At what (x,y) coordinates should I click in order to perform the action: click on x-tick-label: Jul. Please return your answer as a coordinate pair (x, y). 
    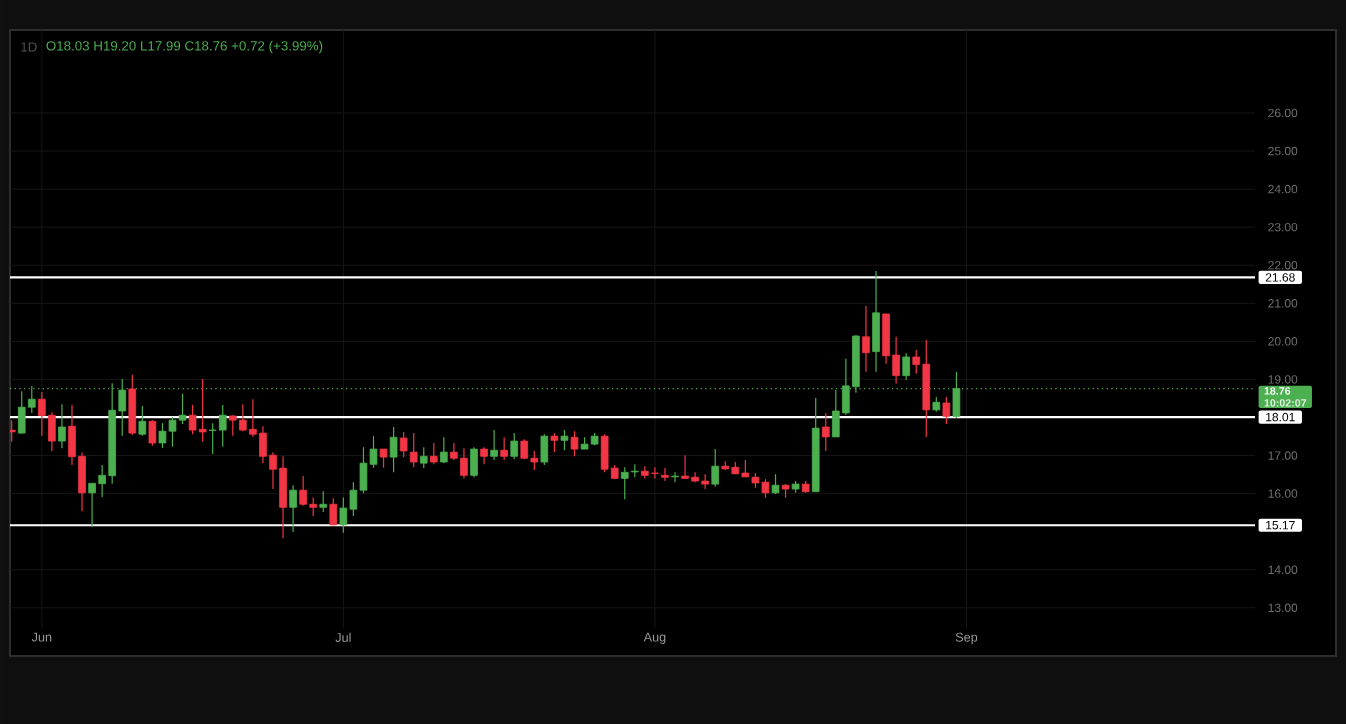
    Looking at the image, I should click on (343, 637).